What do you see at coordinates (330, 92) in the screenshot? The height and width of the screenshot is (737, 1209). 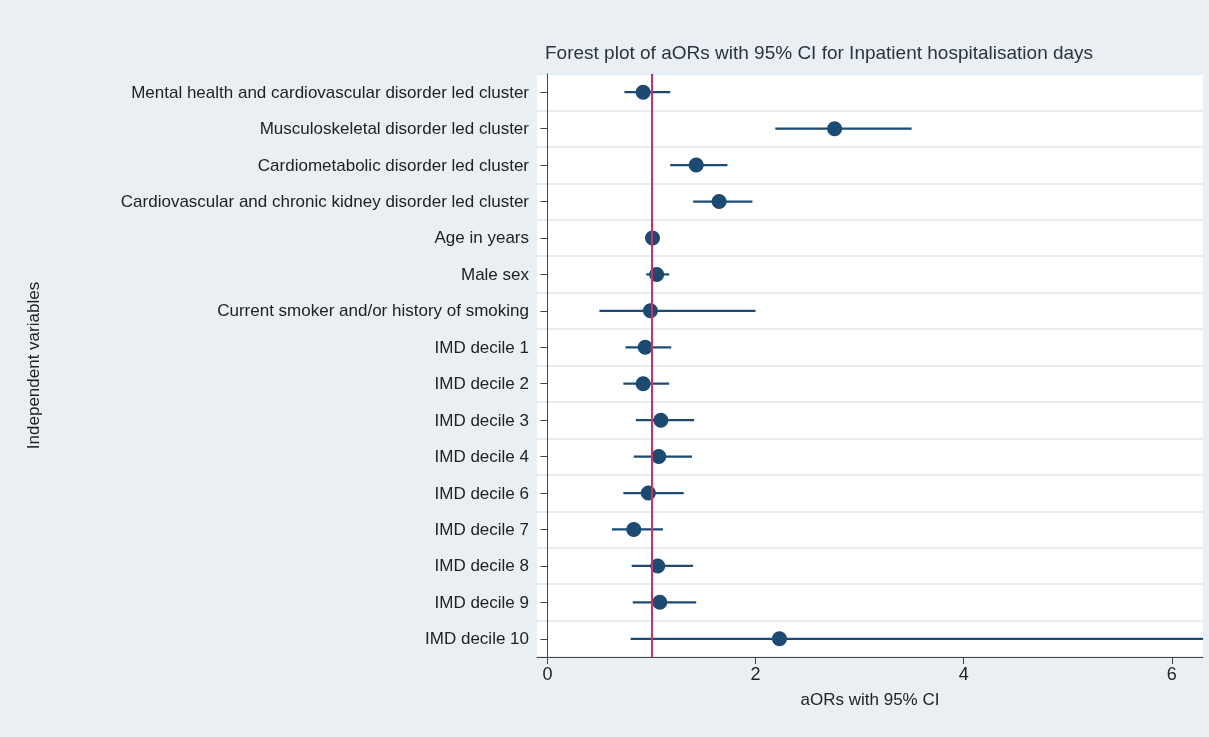 I see `y-tick-label: Mental health and cardiovascular disorder led cluster` at bounding box center [330, 92].